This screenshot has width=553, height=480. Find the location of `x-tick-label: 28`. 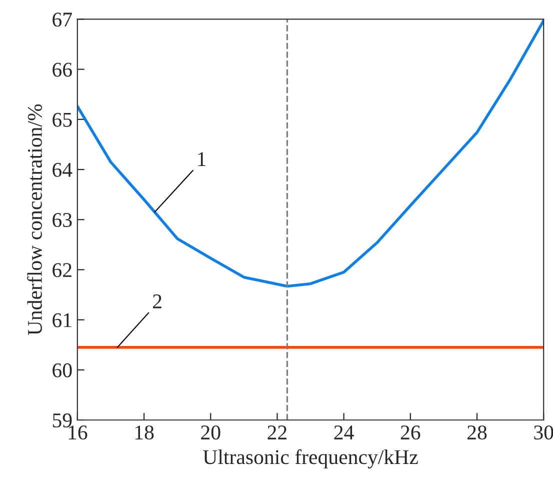

x-tick-label: 28 is located at coordinates (477, 432).